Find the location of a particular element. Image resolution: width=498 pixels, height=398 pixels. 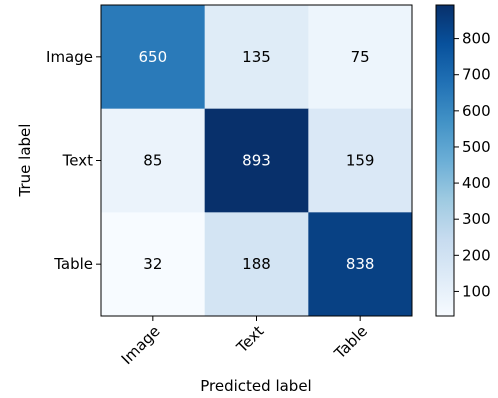

x-tick-label: Text is located at coordinates (249, 339).